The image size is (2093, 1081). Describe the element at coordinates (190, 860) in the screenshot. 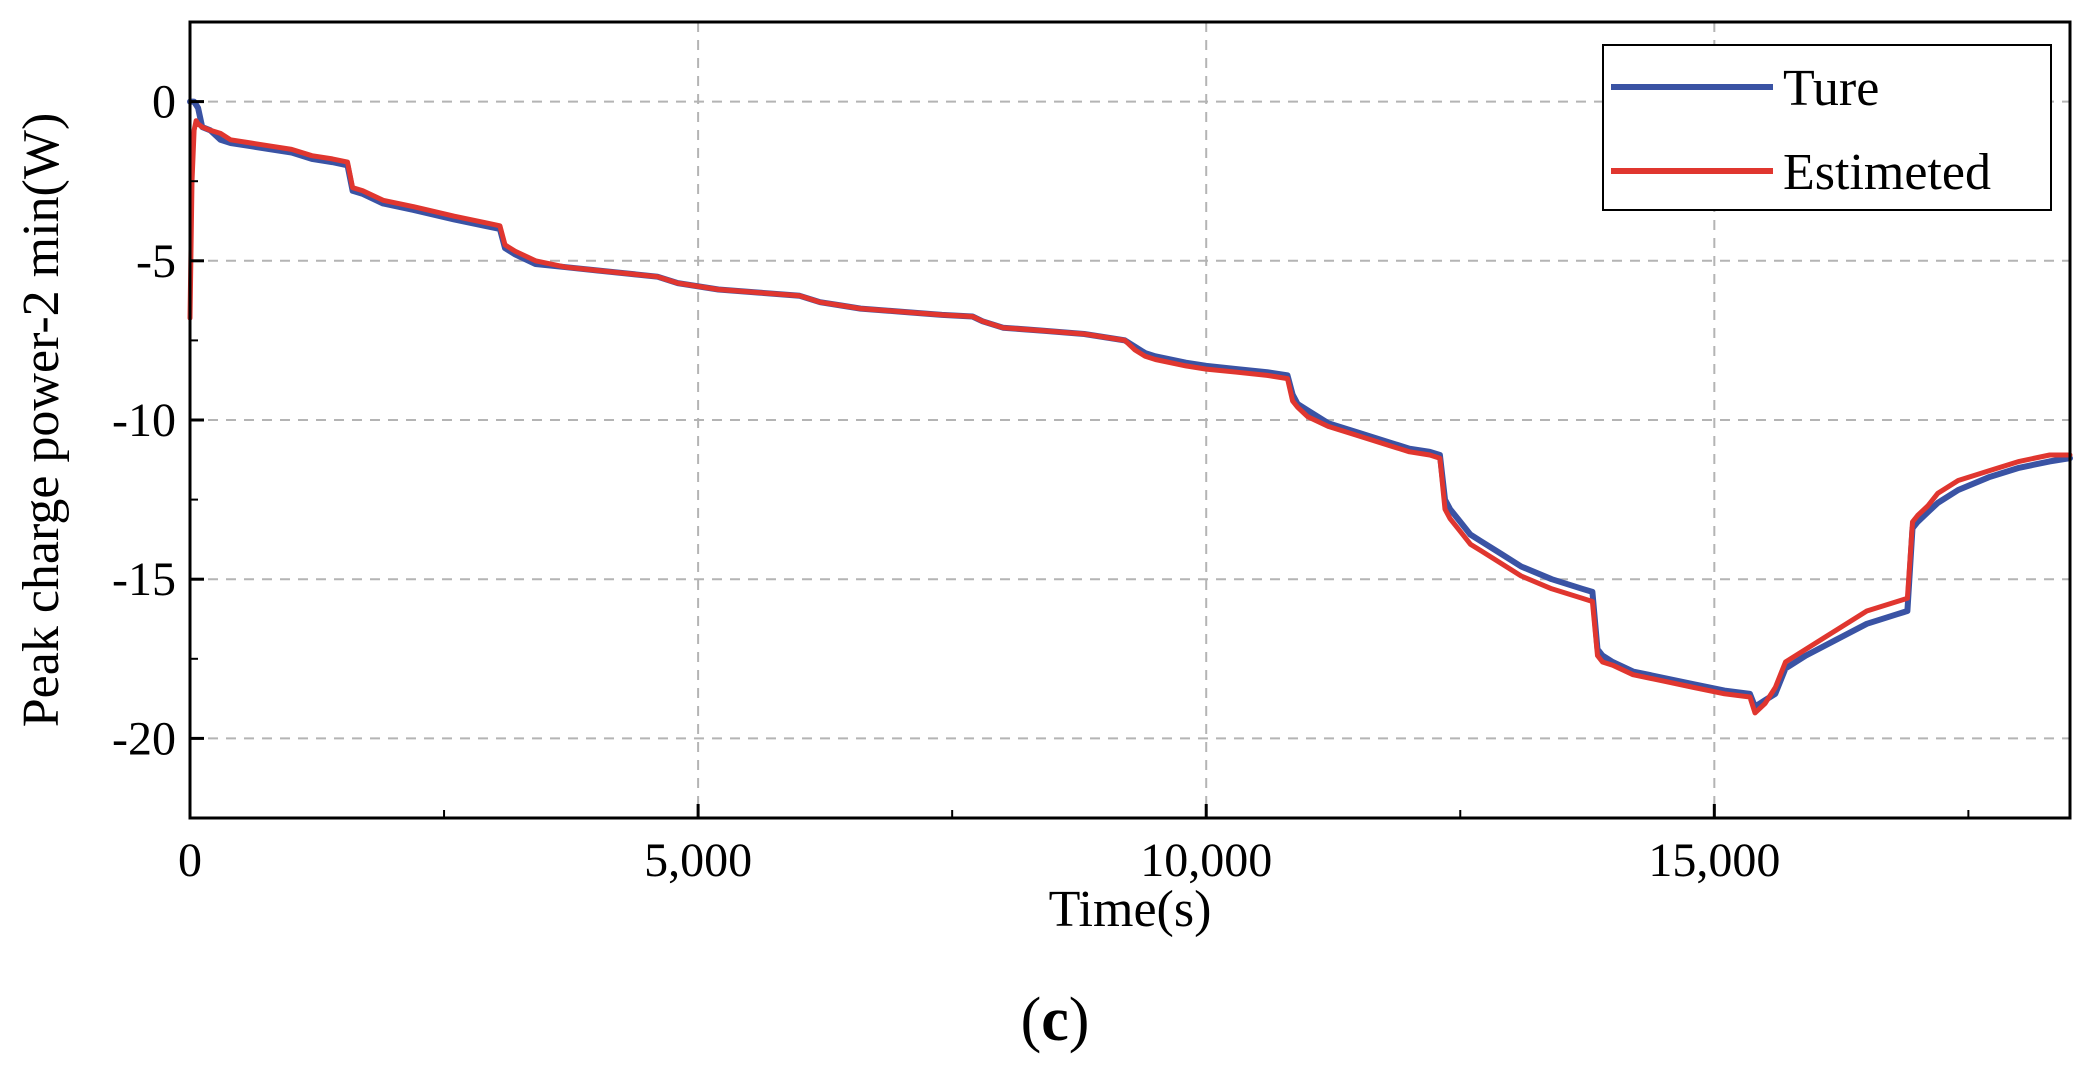

I see `x-tick-label: 0` at that location.